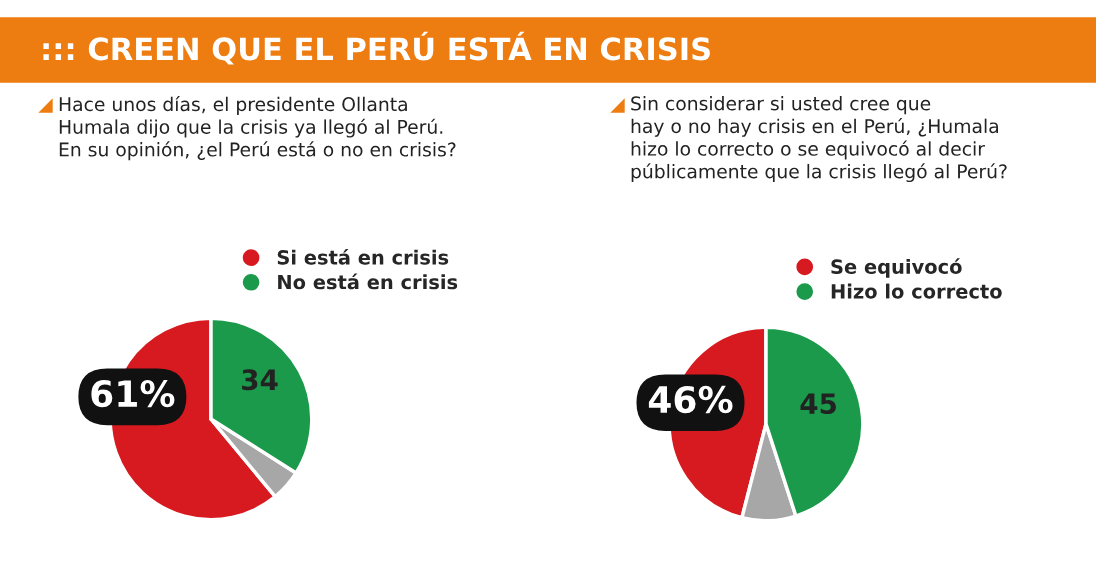 The height and width of the screenshot is (587, 1096). I want to click on data-label: 46%, so click(690, 399).